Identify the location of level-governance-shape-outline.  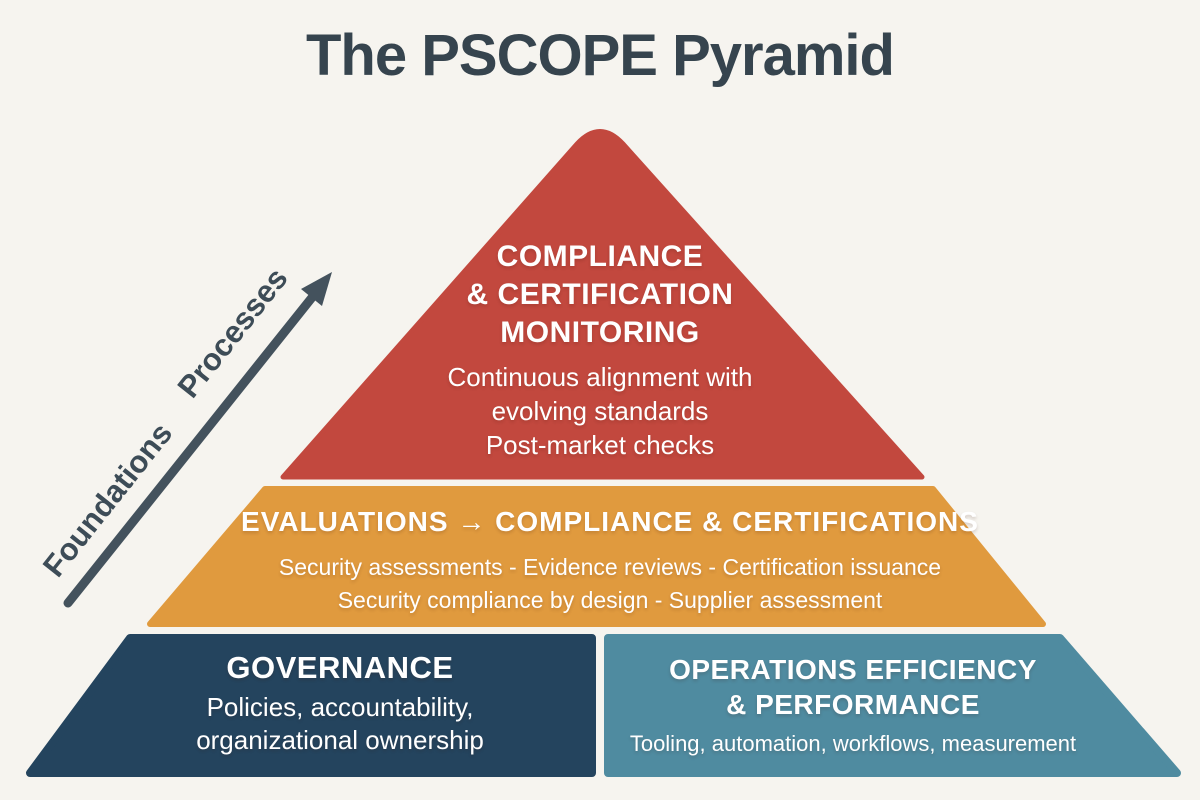
(311, 705).